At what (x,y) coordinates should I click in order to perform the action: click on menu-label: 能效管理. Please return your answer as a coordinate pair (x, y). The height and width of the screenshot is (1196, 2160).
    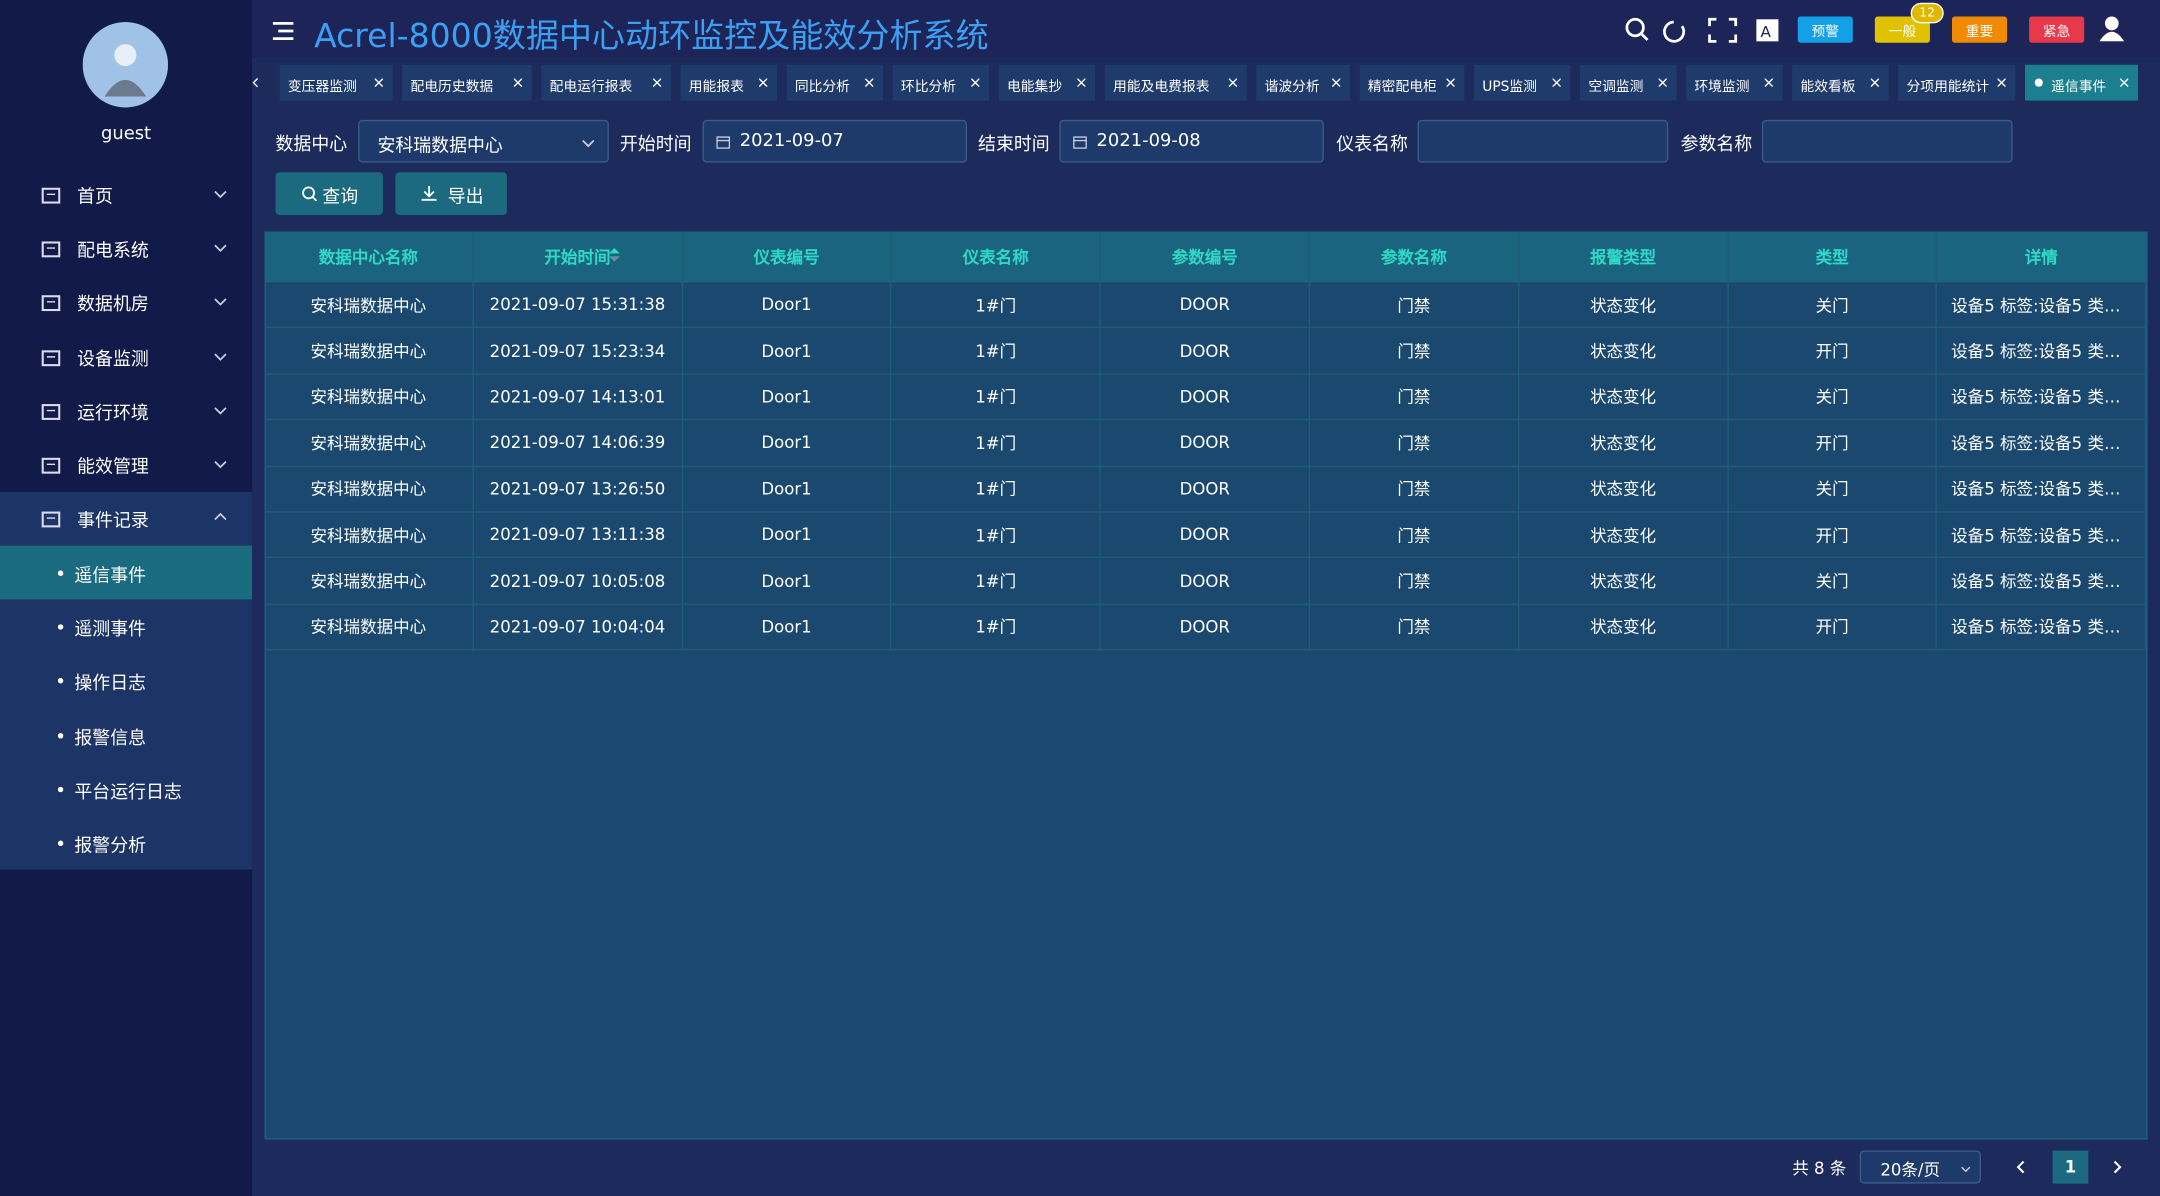
    Looking at the image, I should click on (113, 468).